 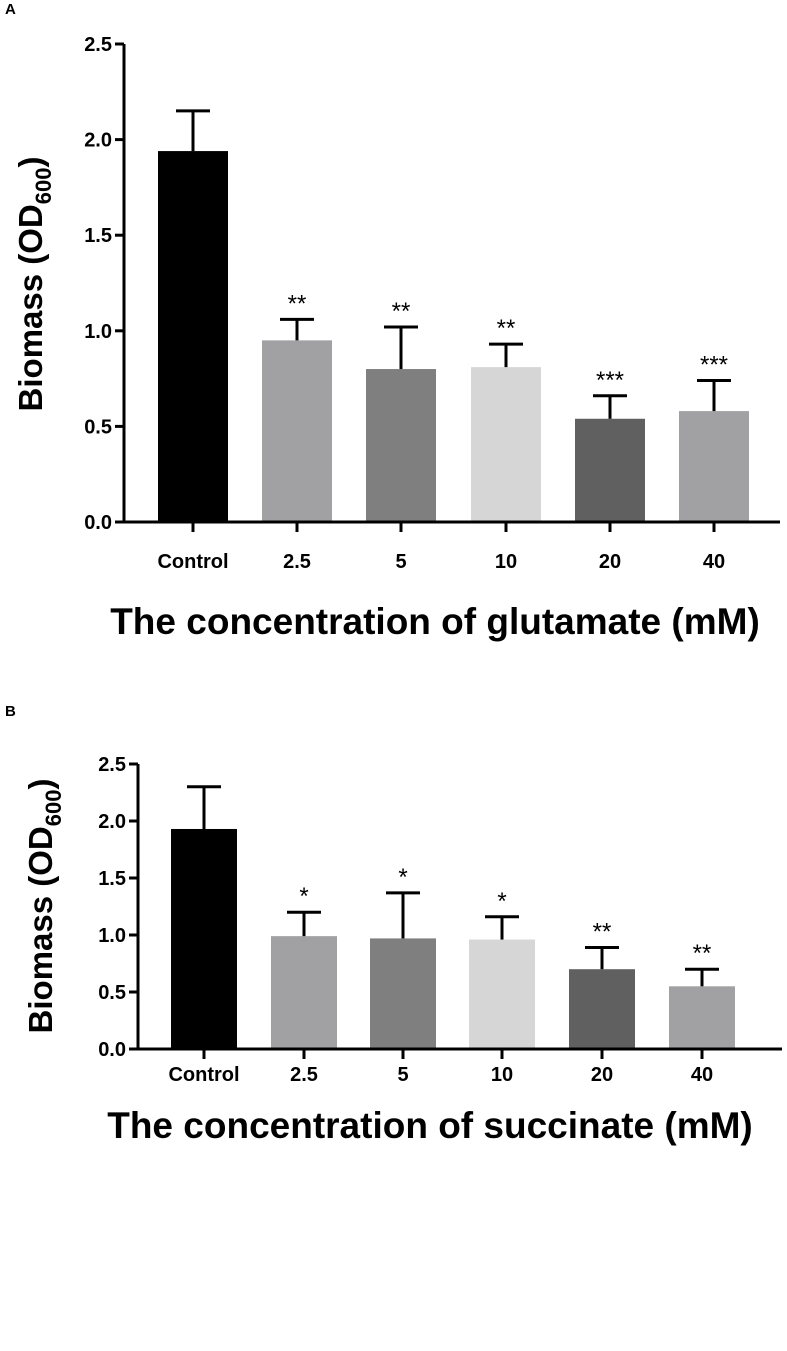 What do you see at coordinates (10, 9) in the screenshot?
I see `panel-letter: A` at bounding box center [10, 9].